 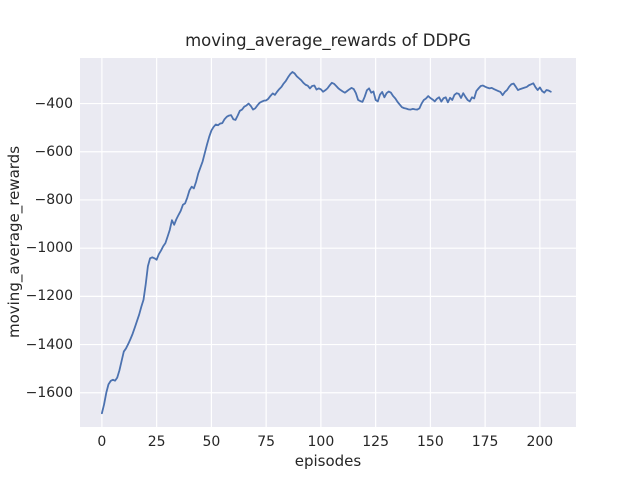 I want to click on x-tick-label: 100, so click(x=321, y=442).